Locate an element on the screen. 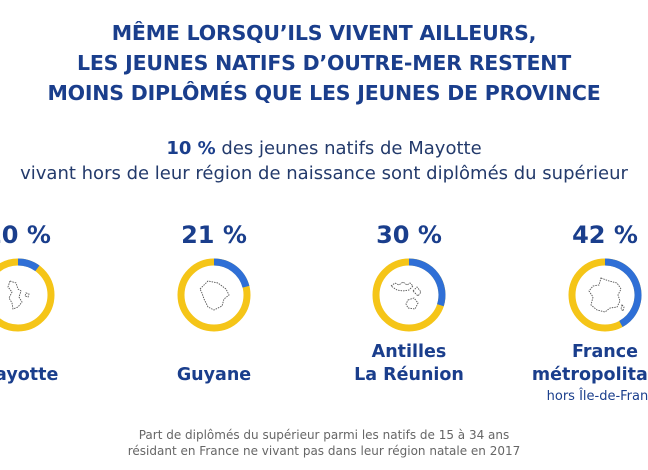  subtitle-line: 10 % des jeunes natifs de Mayotte is located at coordinates (324, 148).